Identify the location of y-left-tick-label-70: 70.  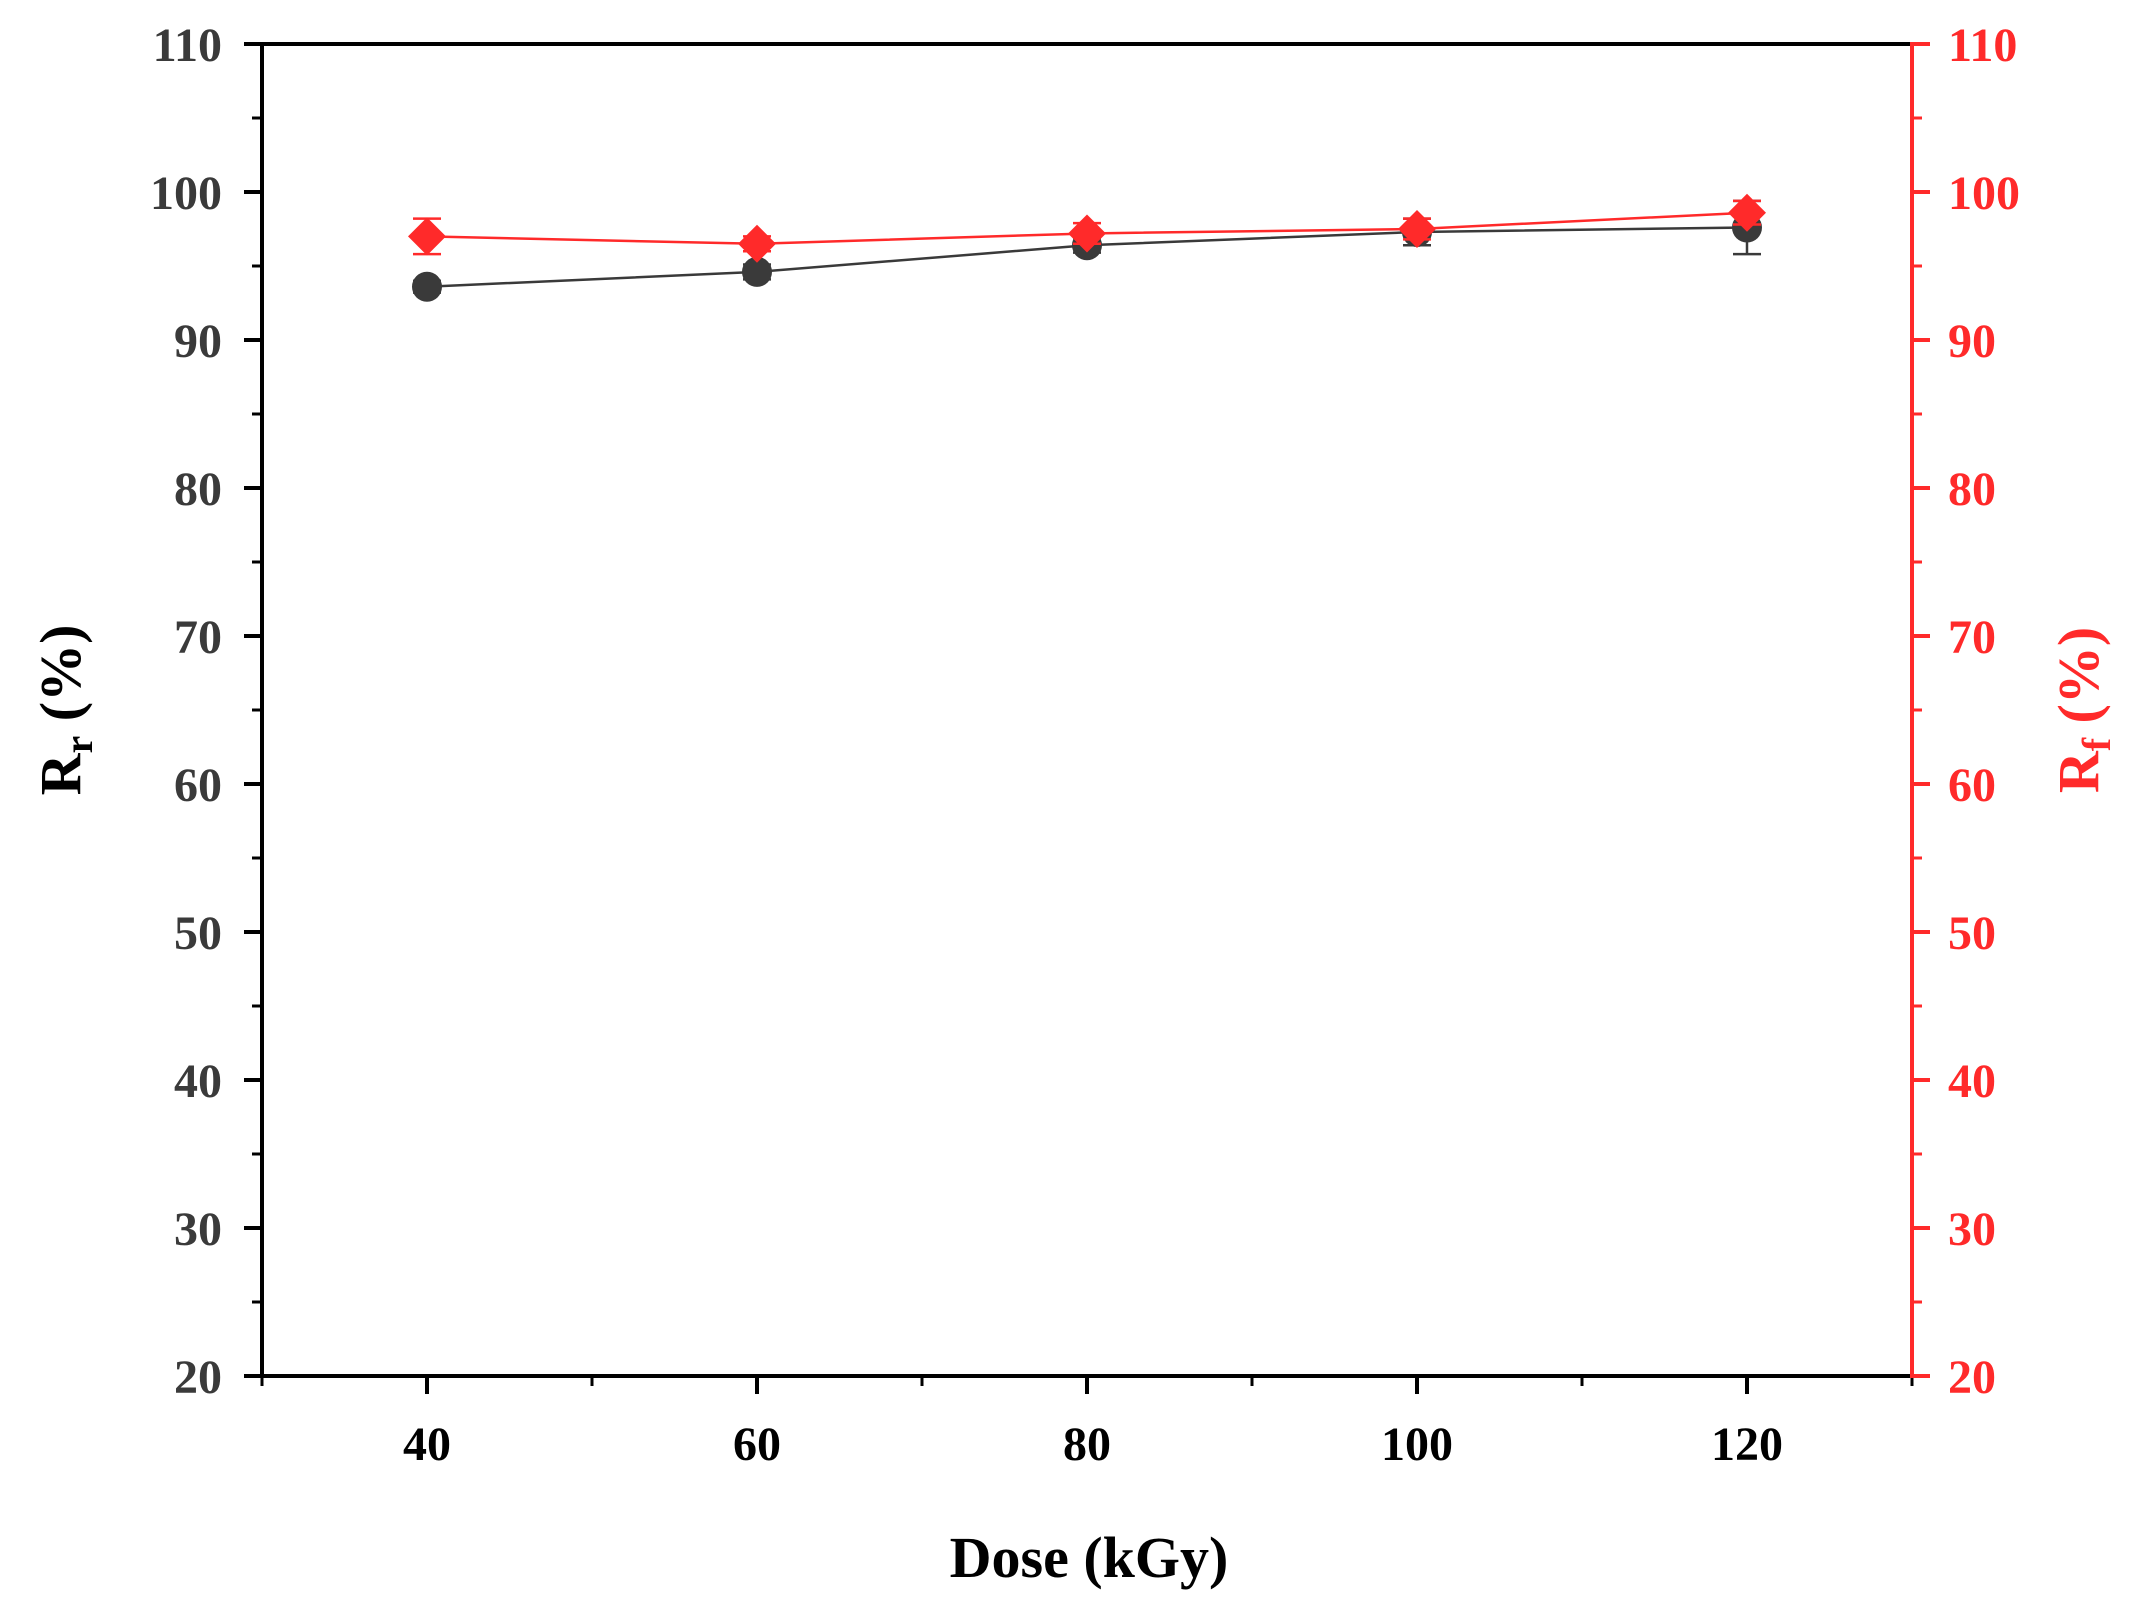
(198, 637).